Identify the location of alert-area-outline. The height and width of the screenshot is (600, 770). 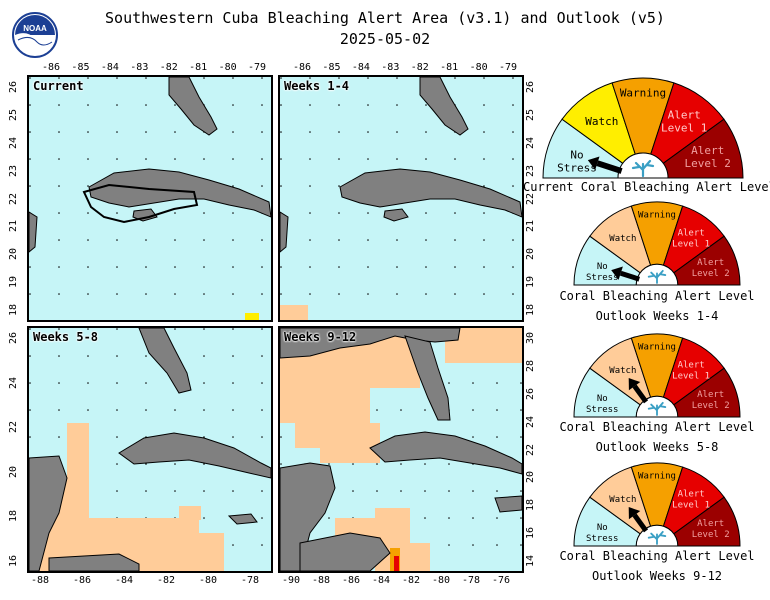
(140, 203).